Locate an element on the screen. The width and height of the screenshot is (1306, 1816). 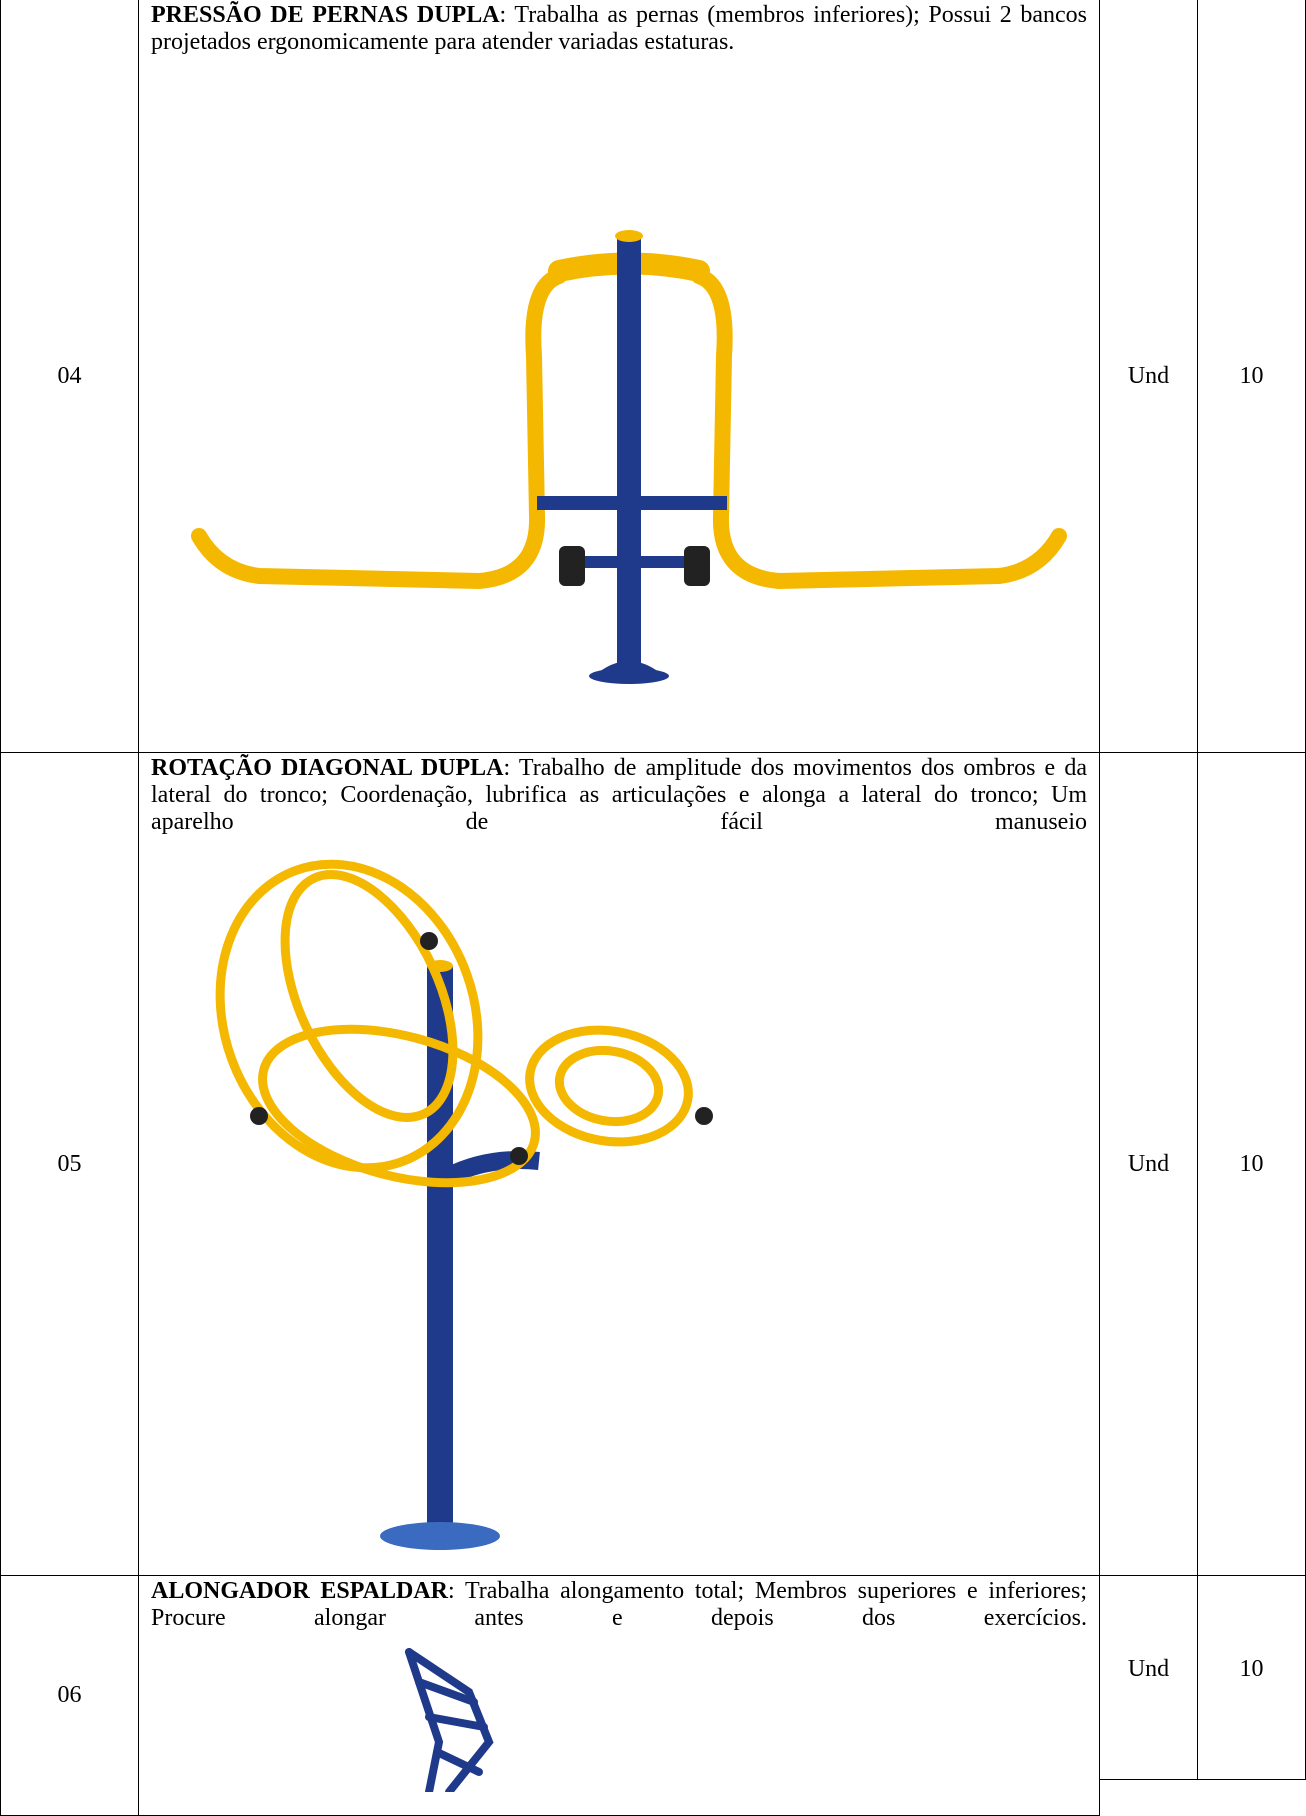
number-cell: 04 is located at coordinates (69, 376).